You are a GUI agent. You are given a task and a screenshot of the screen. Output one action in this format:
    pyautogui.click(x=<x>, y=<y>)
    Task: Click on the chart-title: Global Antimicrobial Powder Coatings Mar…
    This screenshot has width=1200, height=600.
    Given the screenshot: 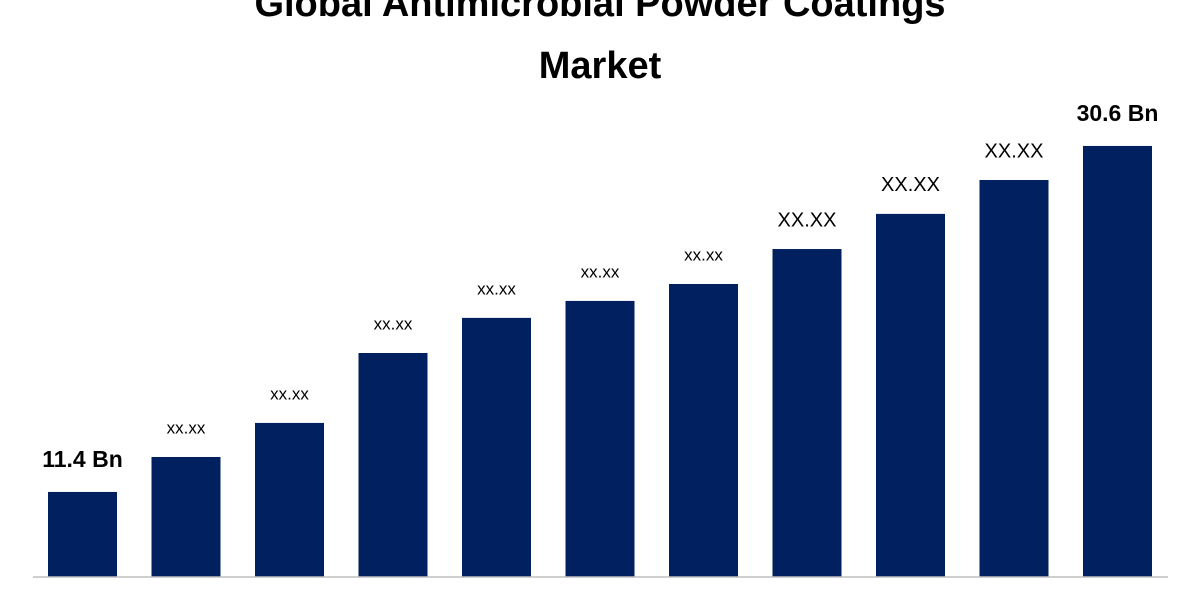 What is the action you would take?
    pyautogui.click(x=600, y=43)
    